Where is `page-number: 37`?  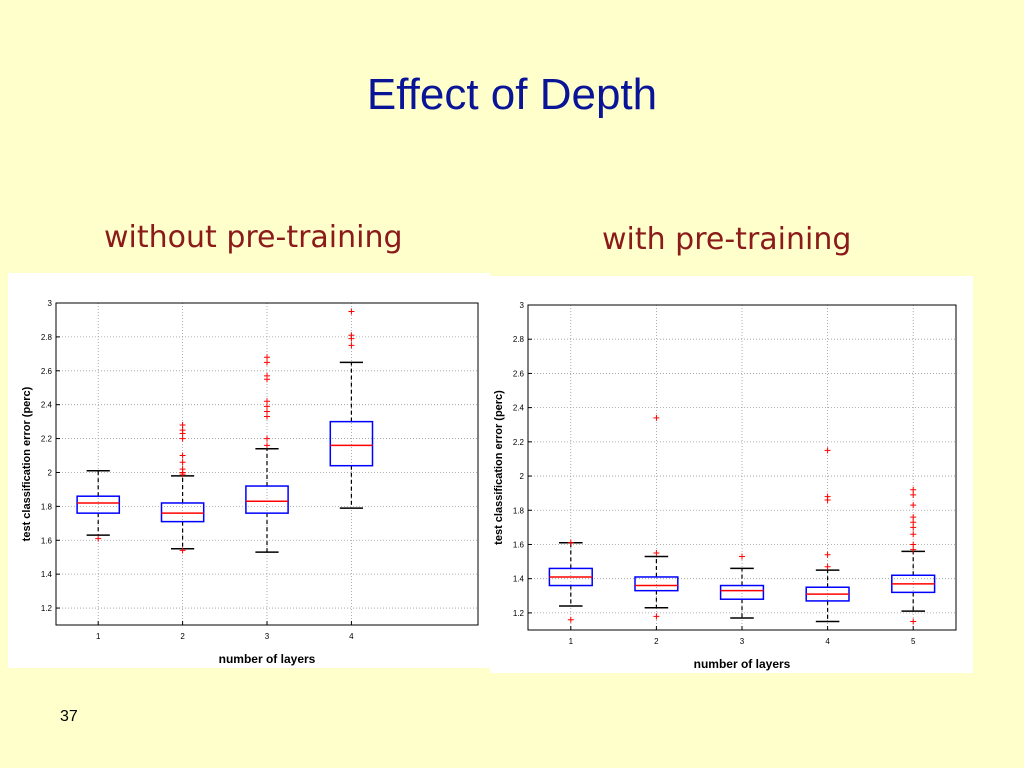
page-number: 37 is located at coordinates (69, 716).